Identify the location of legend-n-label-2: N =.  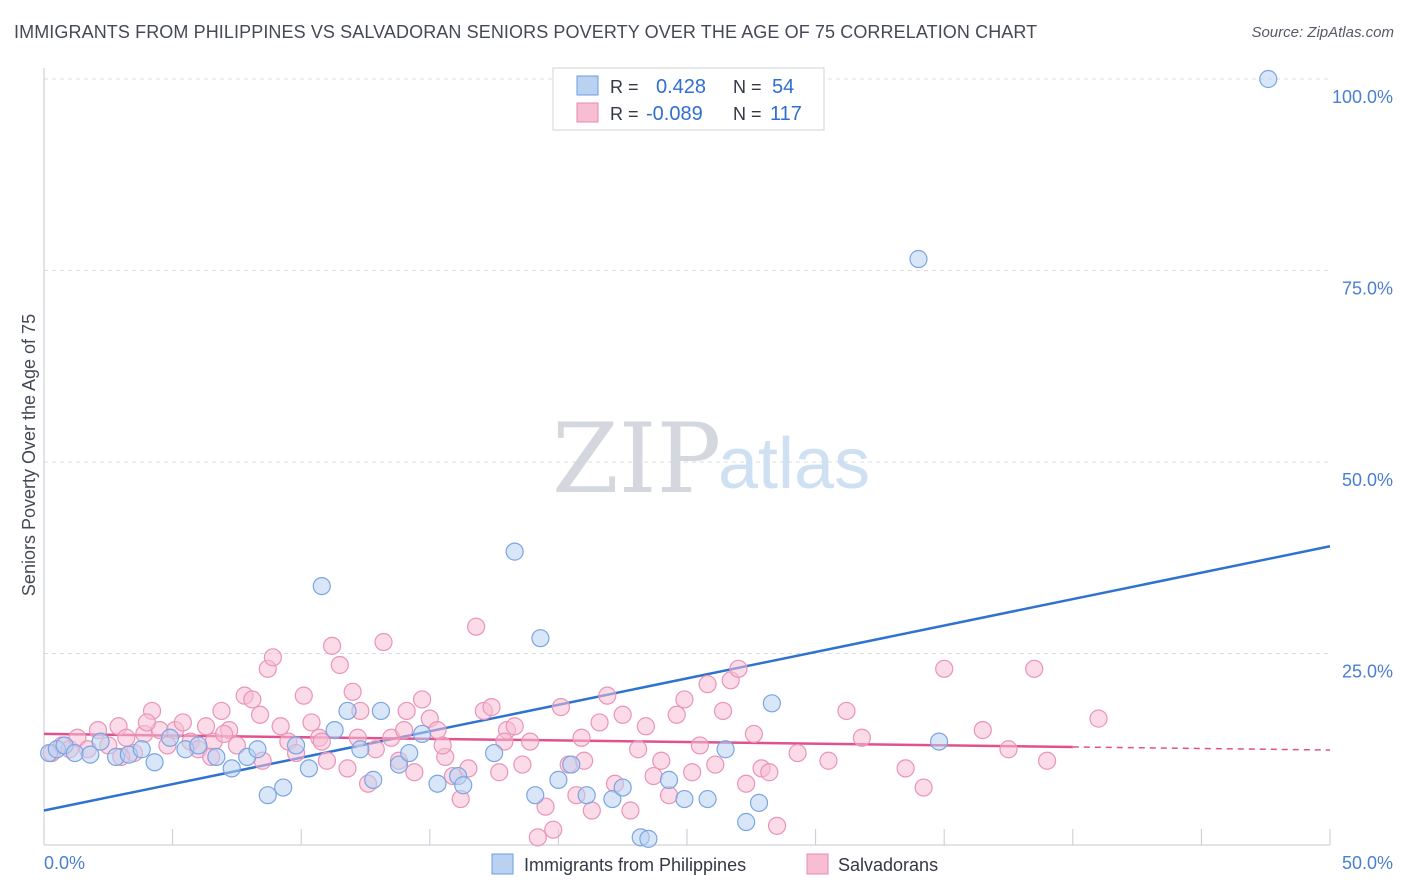
(747, 114).